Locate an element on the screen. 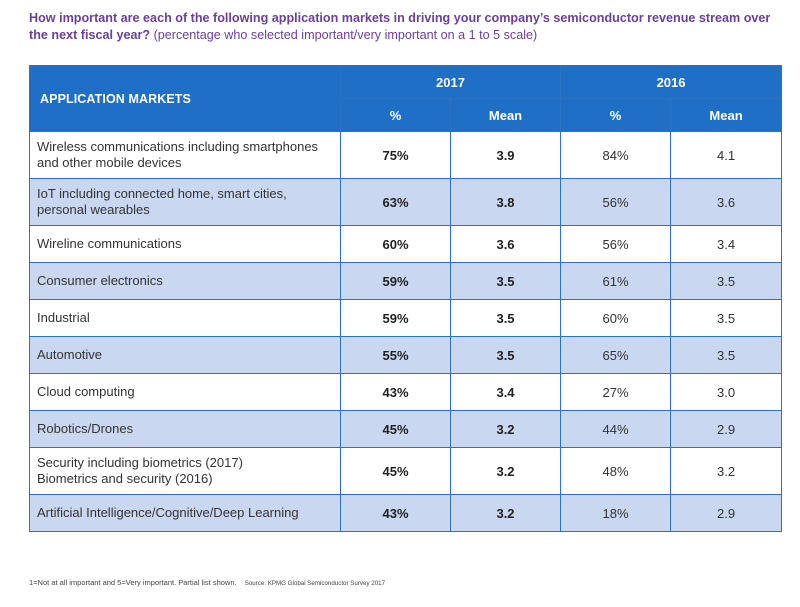 Image resolution: width=800 pixels, height=607 pixels. table-row: Automotive 55% 3.5 65% 3.5 is located at coordinates (406, 355).